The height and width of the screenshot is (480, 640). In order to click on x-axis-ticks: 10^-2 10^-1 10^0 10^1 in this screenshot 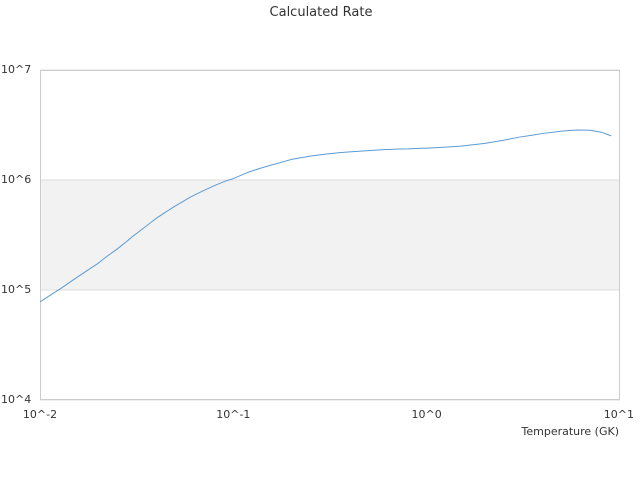, I will do `click(328, 414)`.